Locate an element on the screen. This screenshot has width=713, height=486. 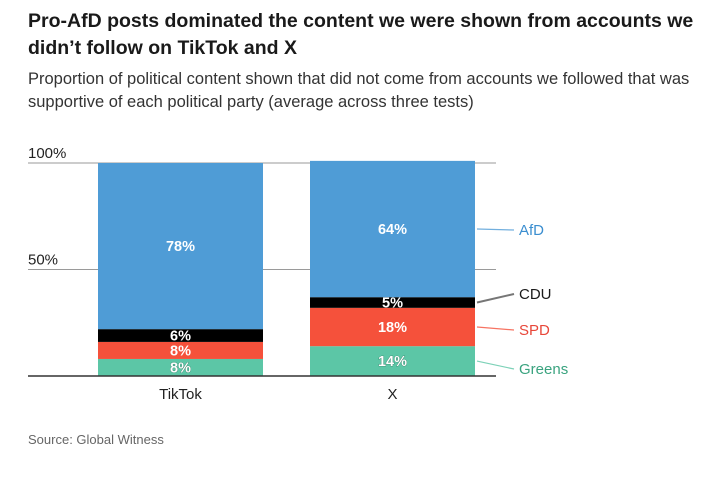
bar-x-afd is located at coordinates (392, 229).